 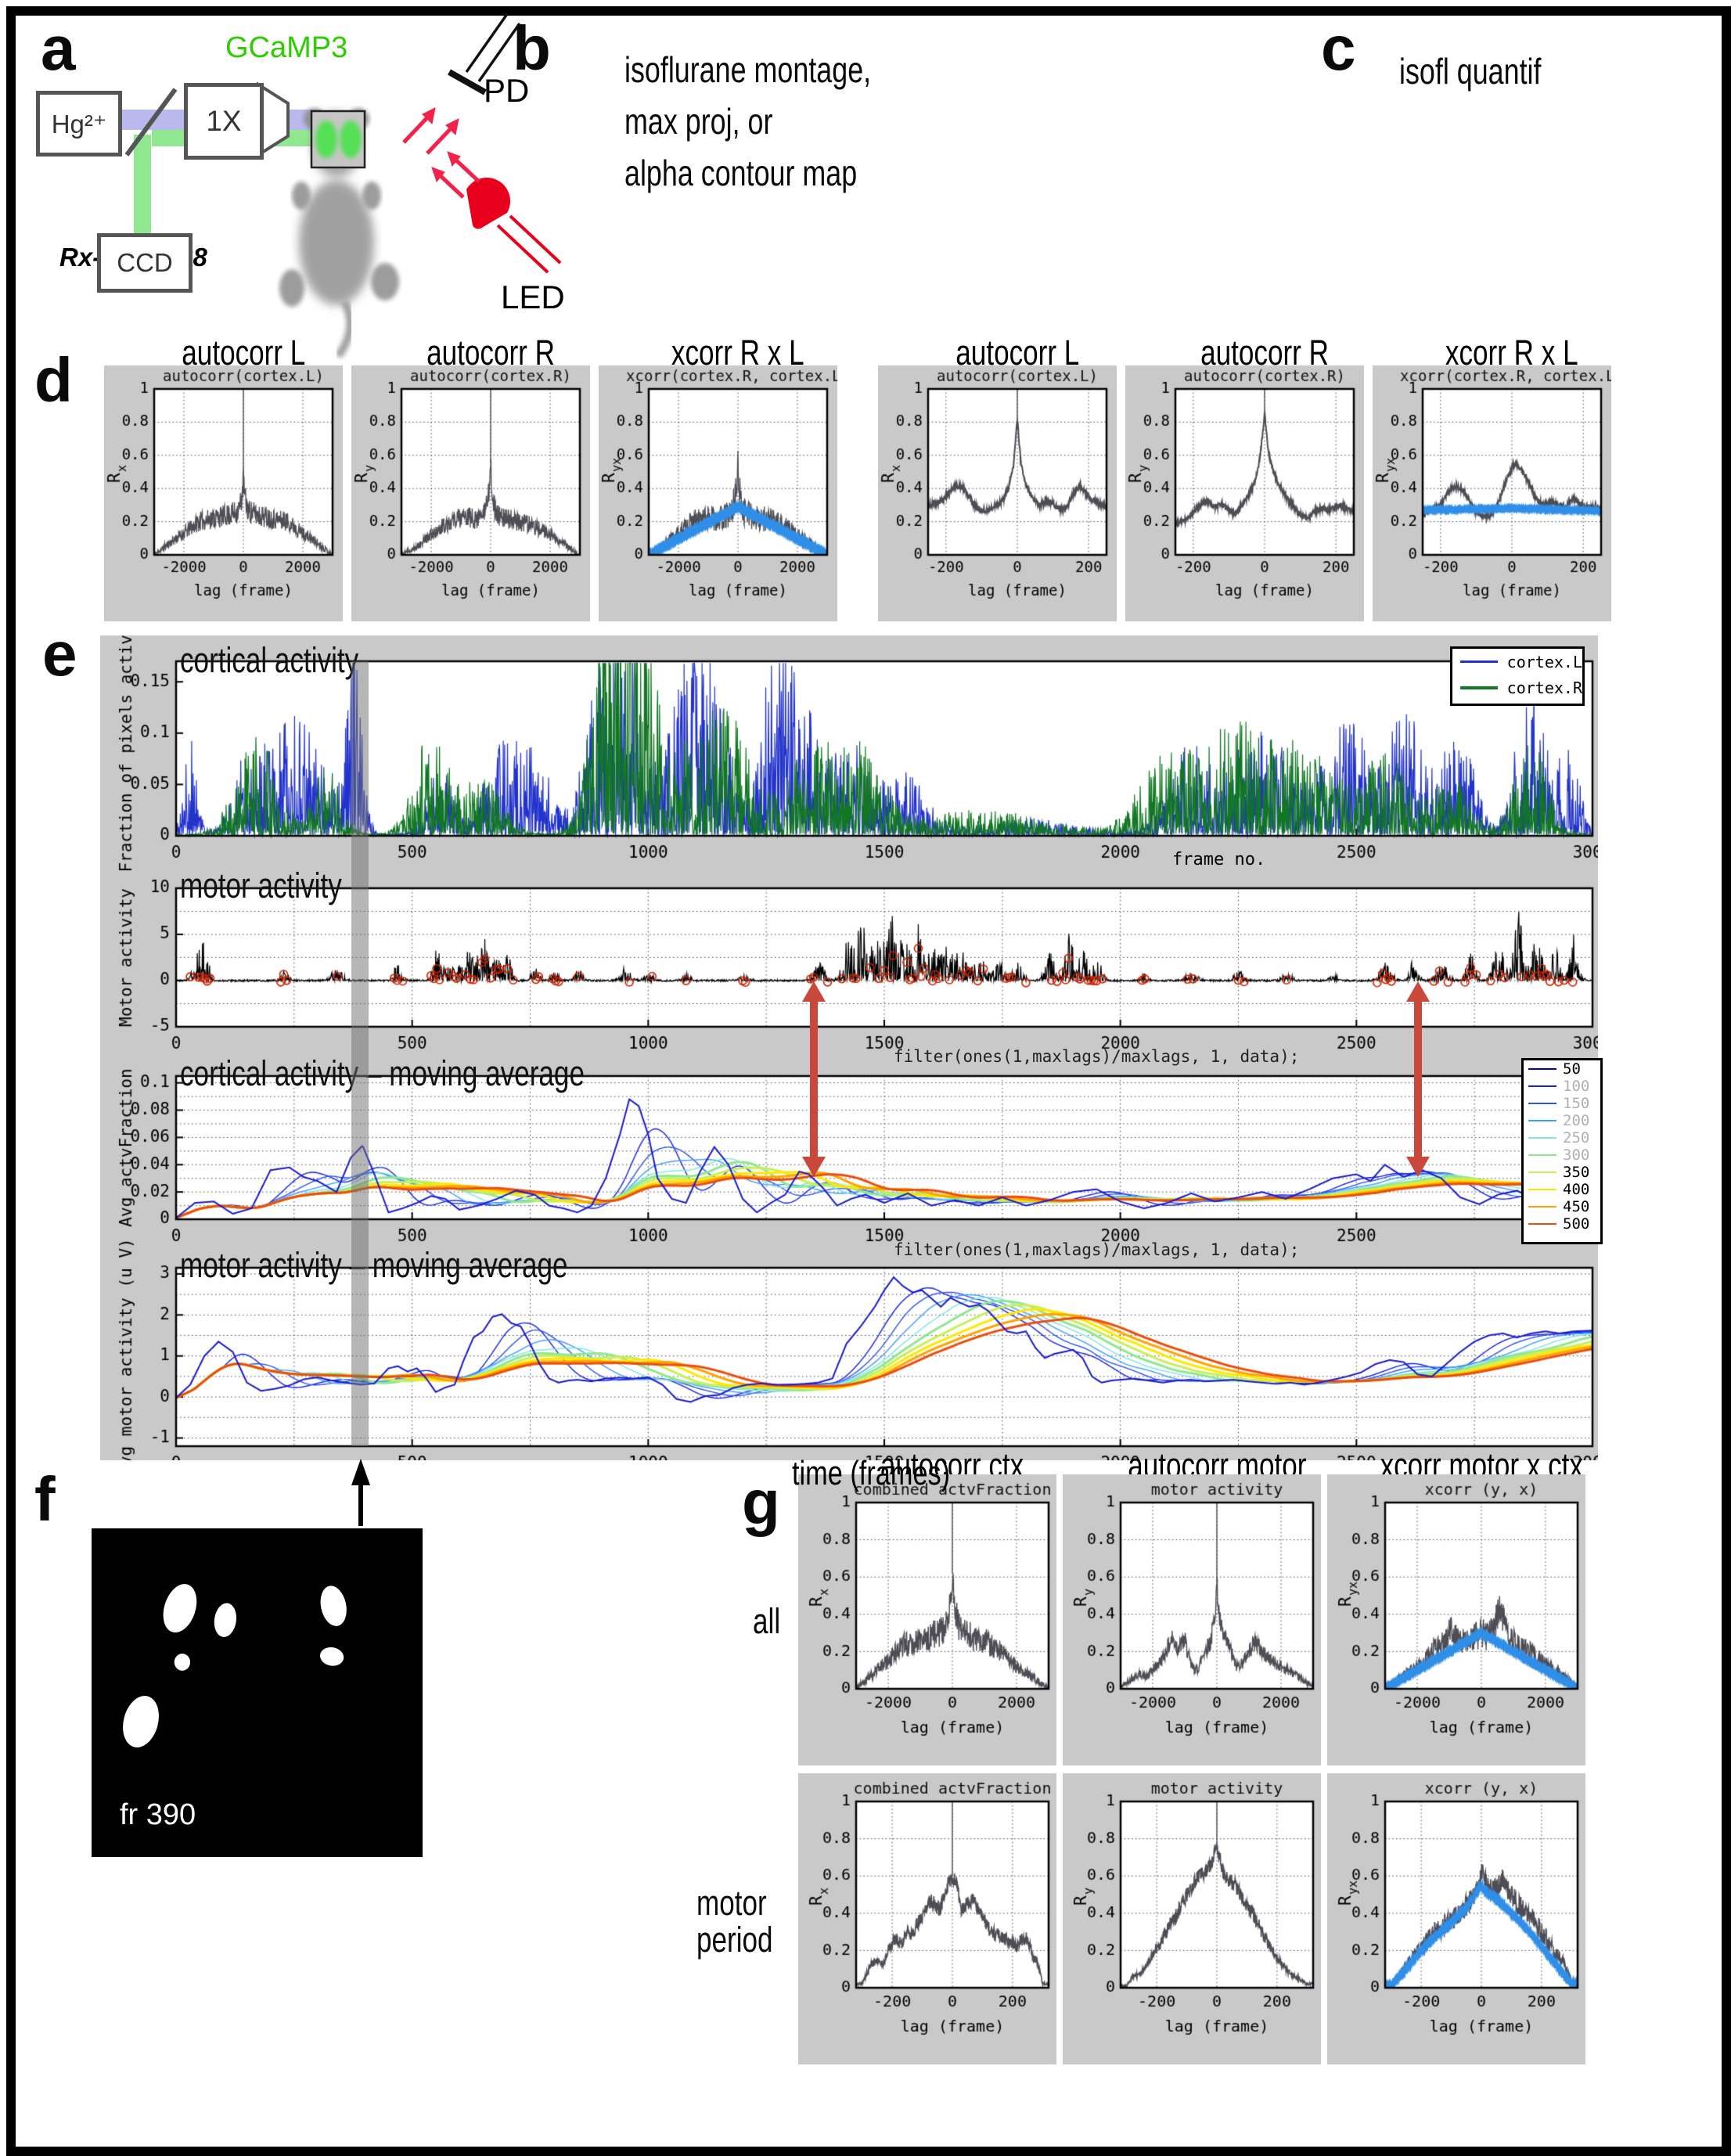 I want to click on autocorr-L-wide-plot, so click(x=223, y=493).